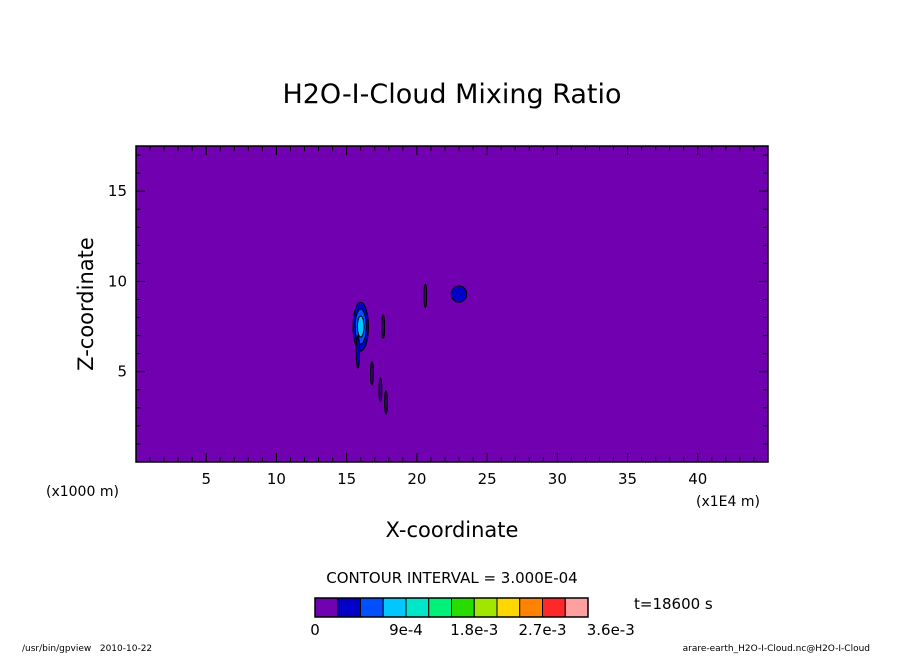  What do you see at coordinates (474, 630) in the screenshot?
I see `colorbar-tick-label: 1.8e-3` at bounding box center [474, 630].